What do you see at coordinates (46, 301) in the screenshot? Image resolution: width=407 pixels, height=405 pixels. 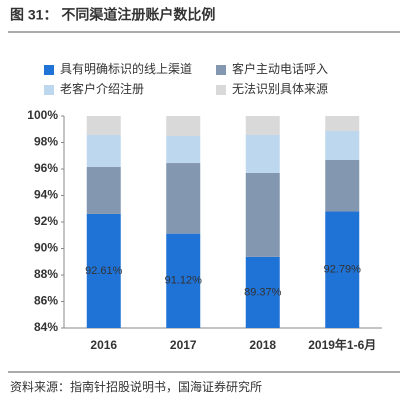 I see `y-tick-label: 86%` at bounding box center [46, 301].